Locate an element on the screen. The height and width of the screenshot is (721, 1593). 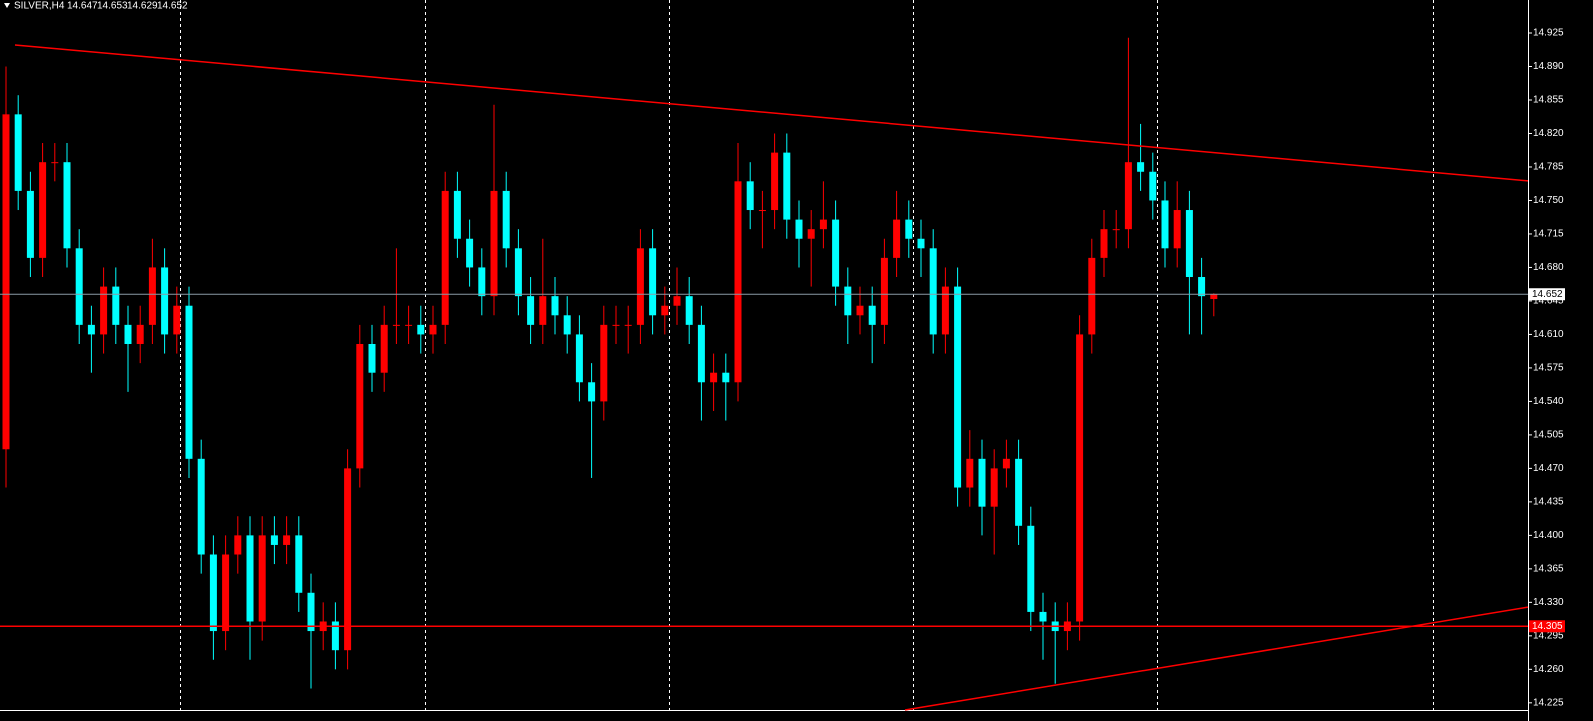
y-tick-label: 14.225 is located at coordinates (1548, 702).